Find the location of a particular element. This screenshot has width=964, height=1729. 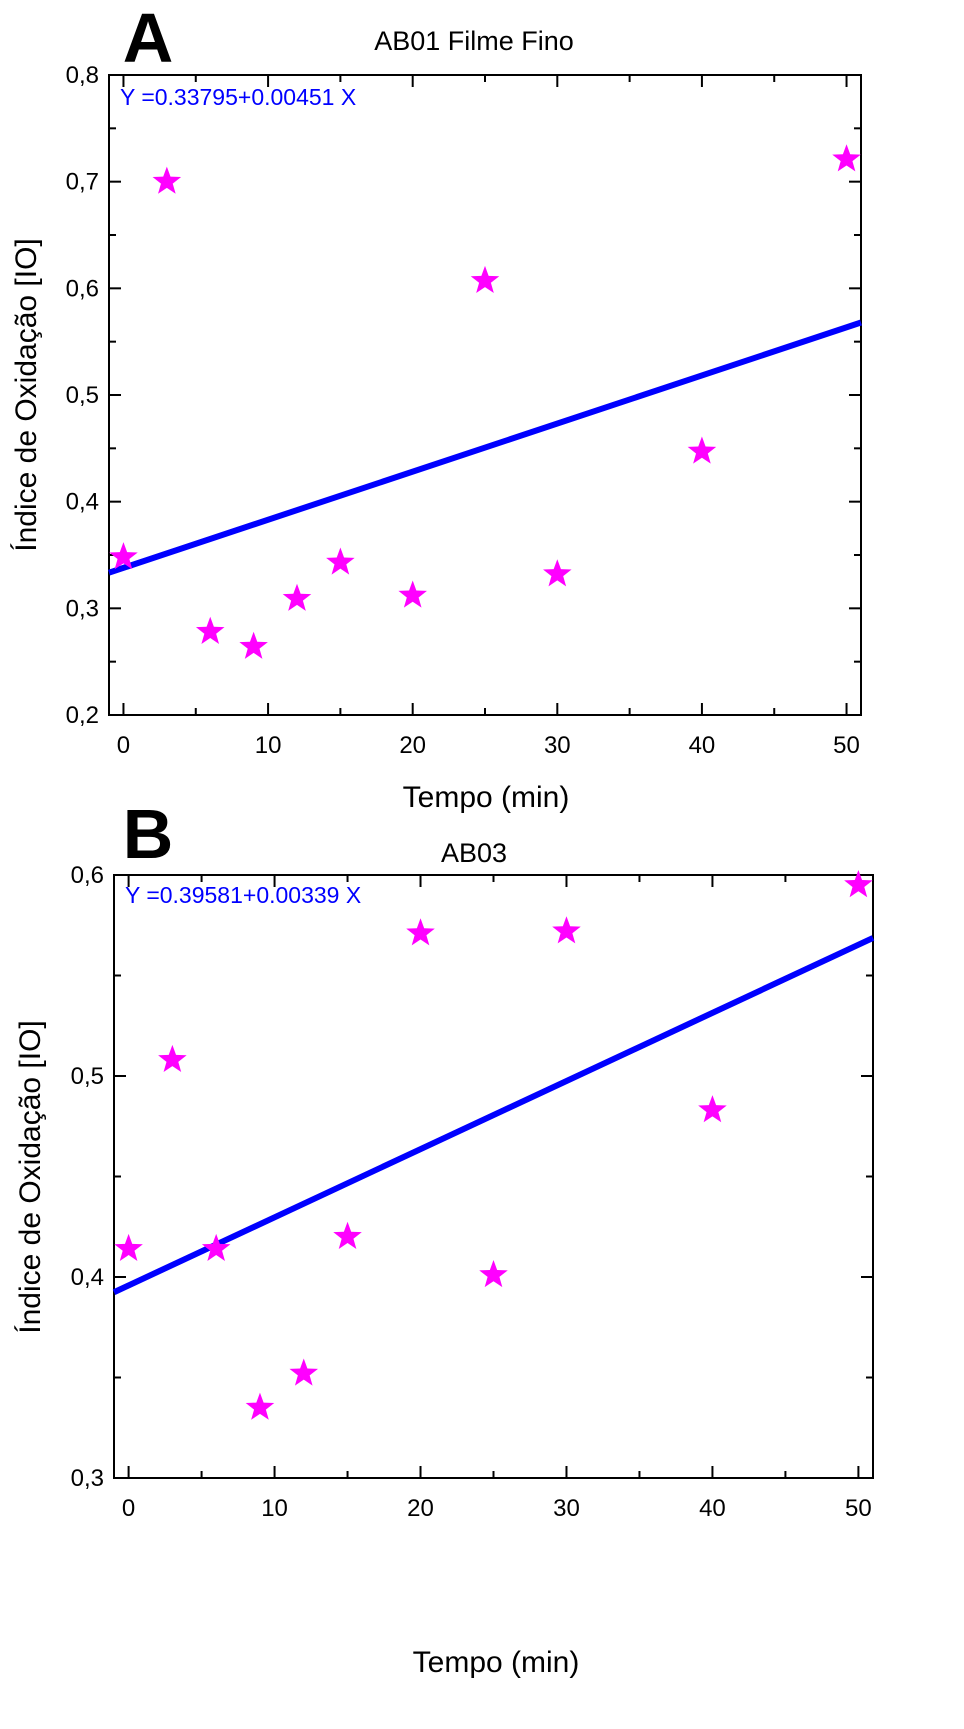

y-tick-label: 0,2 is located at coordinates (82, 715).